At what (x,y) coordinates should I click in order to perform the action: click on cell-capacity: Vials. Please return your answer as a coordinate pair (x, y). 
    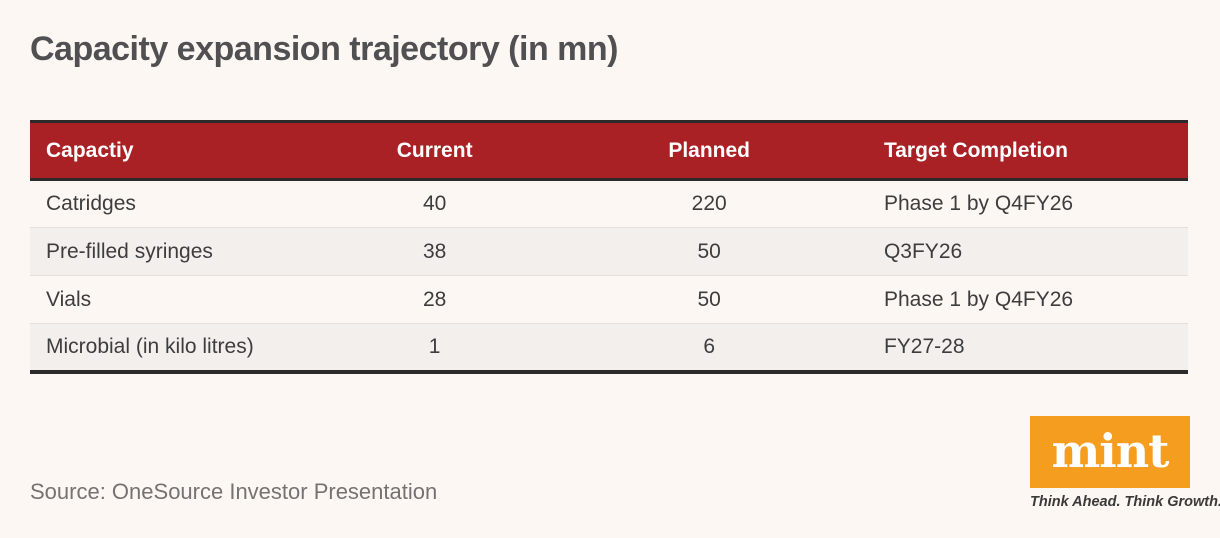
    Looking at the image, I should click on (69, 299).